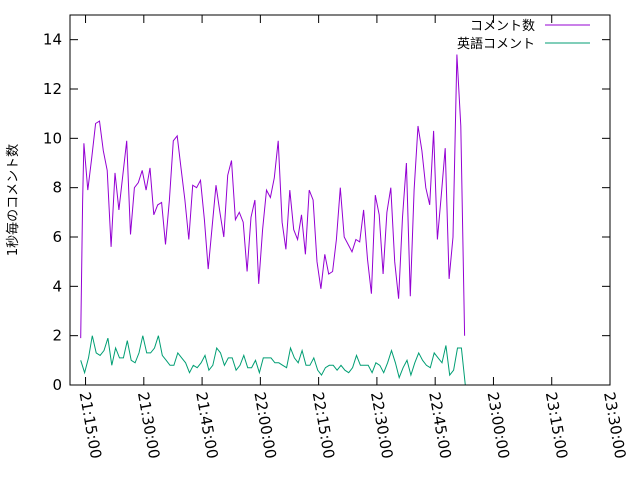  I want to click on y-tick-label: 14, so click(52, 40).